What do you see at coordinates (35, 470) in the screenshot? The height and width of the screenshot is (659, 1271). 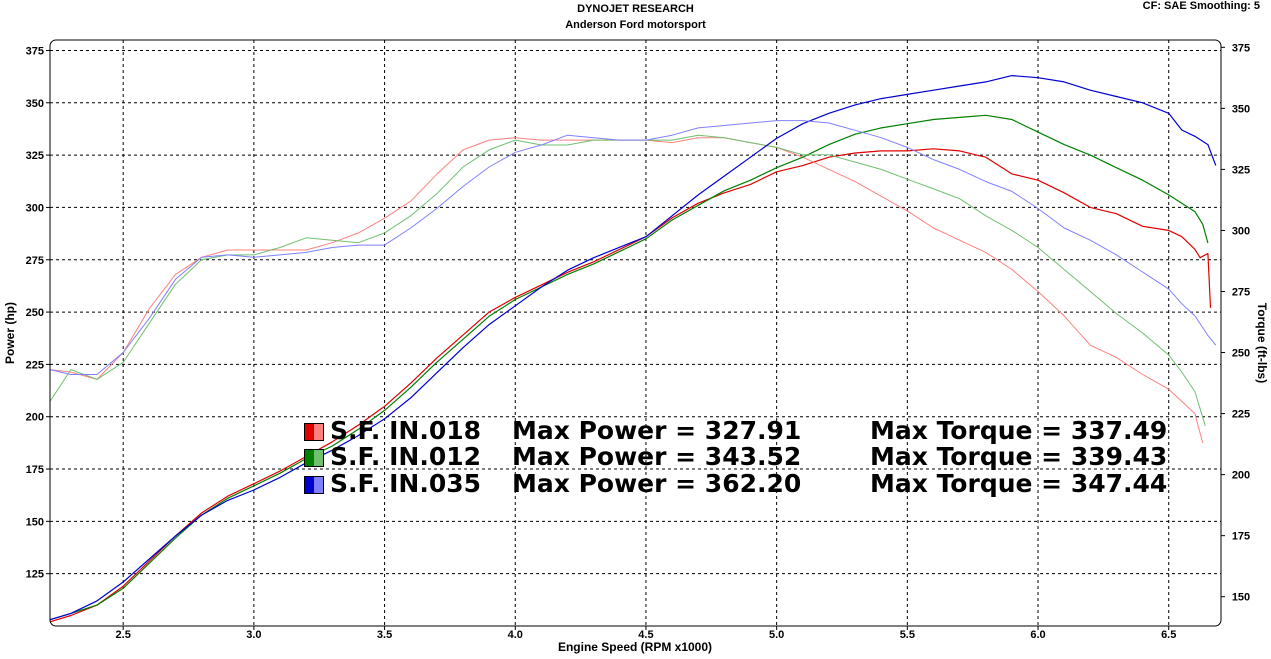 I see `y-tick-label: 175` at bounding box center [35, 470].